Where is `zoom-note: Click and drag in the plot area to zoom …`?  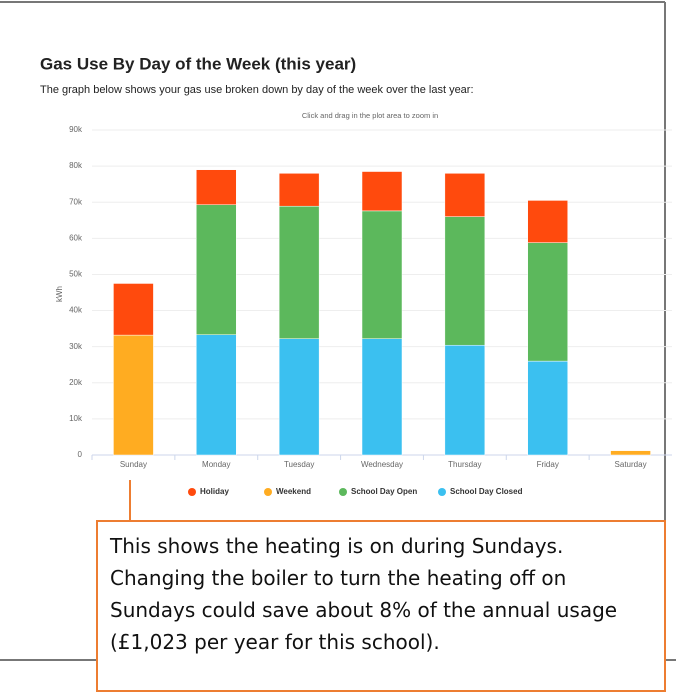 zoom-note: Click and drag in the plot area to zoom … is located at coordinates (370, 115).